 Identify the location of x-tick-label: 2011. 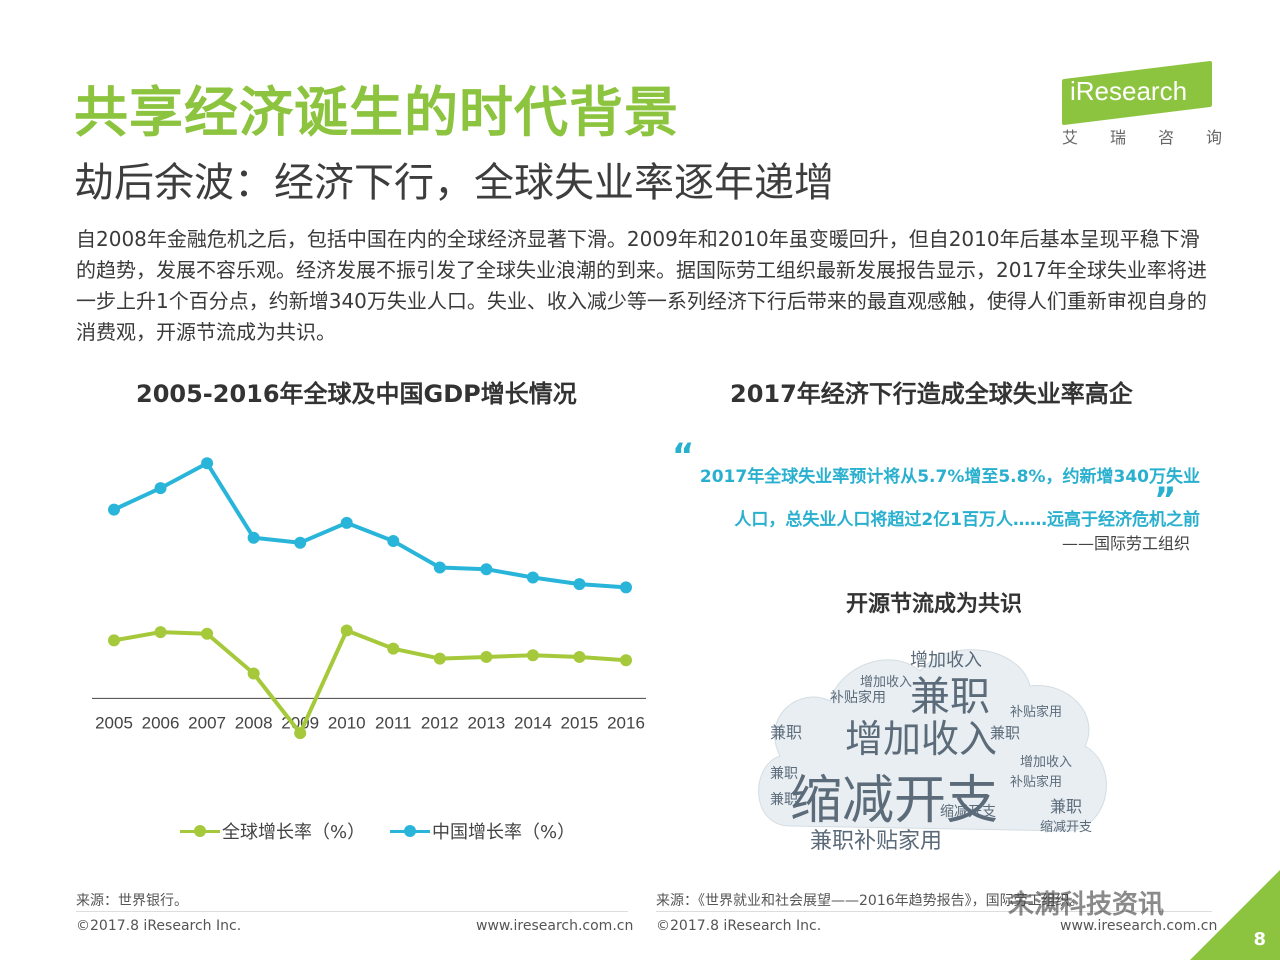
(393, 722).